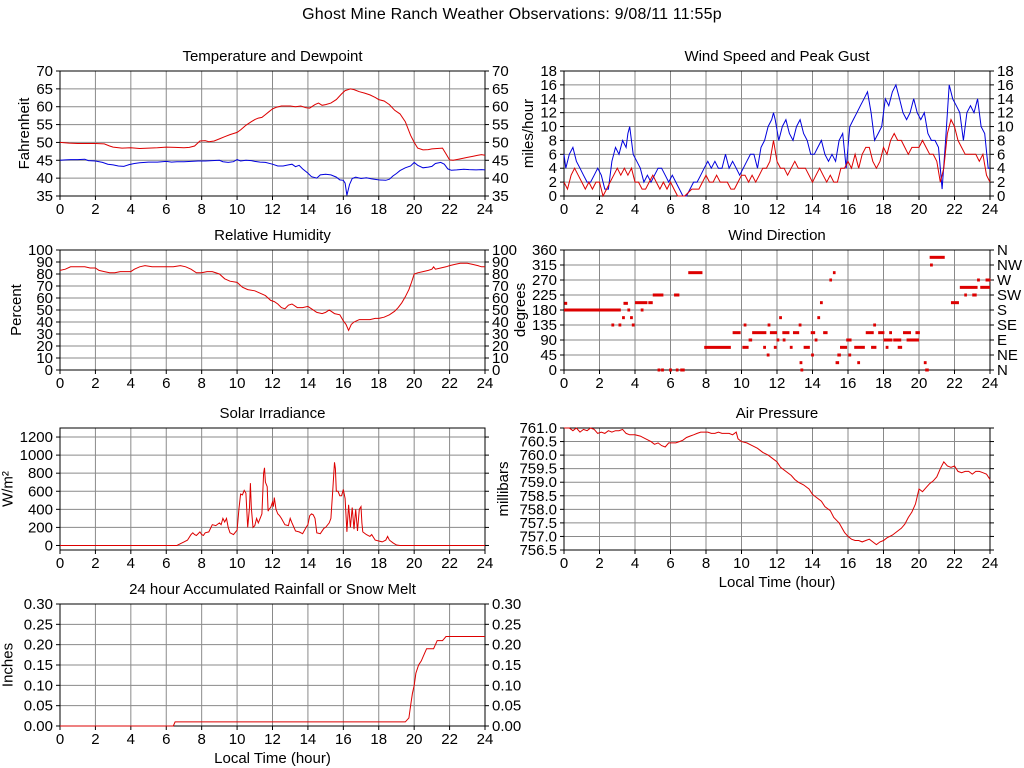 Image resolution: width=1024 pixels, height=768 pixels. I want to click on y-tick-label: 16, so click(548, 85).